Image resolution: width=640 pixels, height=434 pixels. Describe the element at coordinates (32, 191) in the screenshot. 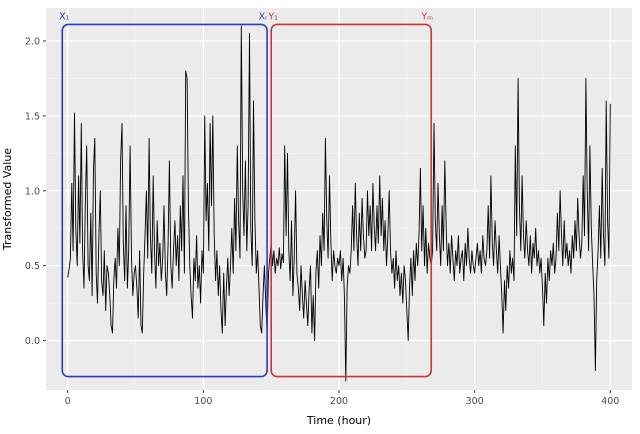

I see `y-tick-label: 1.0` at that location.